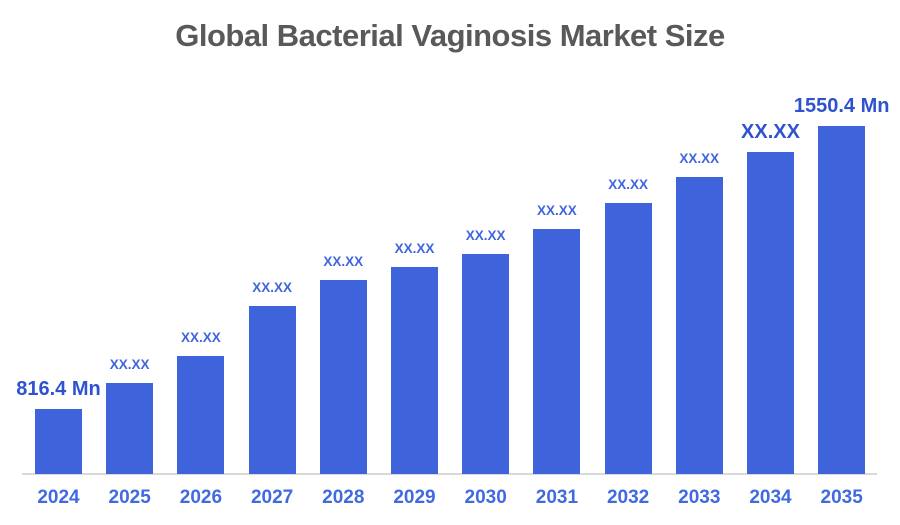  I want to click on bar-2034, so click(770, 313).